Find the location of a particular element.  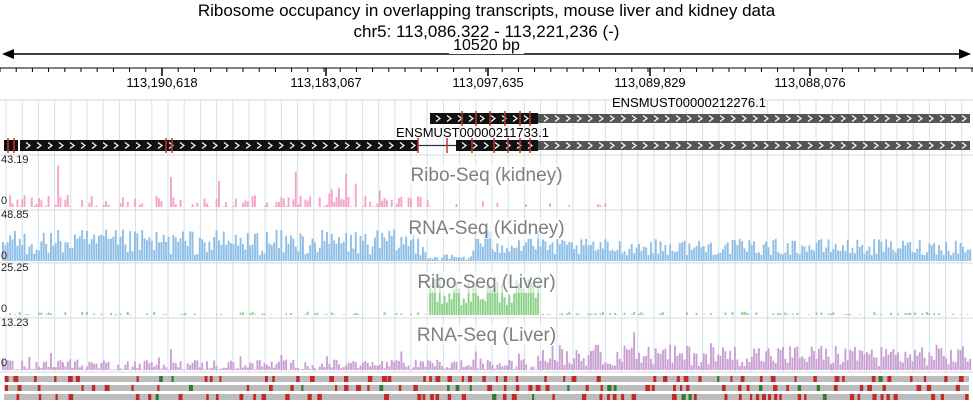

tick-label-5: 113,088,076 is located at coordinates (810, 82).